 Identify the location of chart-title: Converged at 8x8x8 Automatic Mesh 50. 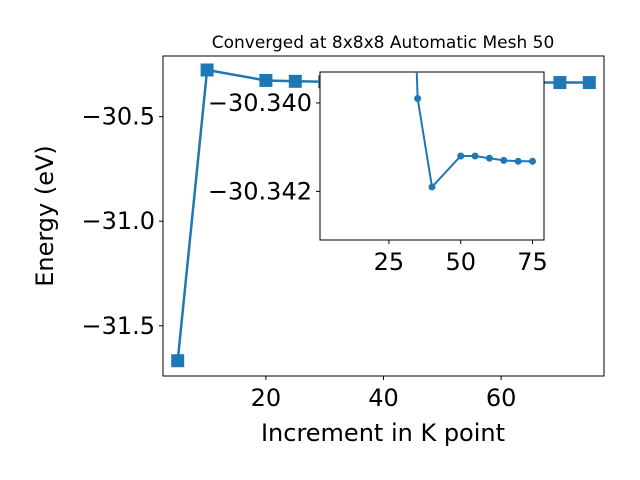
(383, 43).